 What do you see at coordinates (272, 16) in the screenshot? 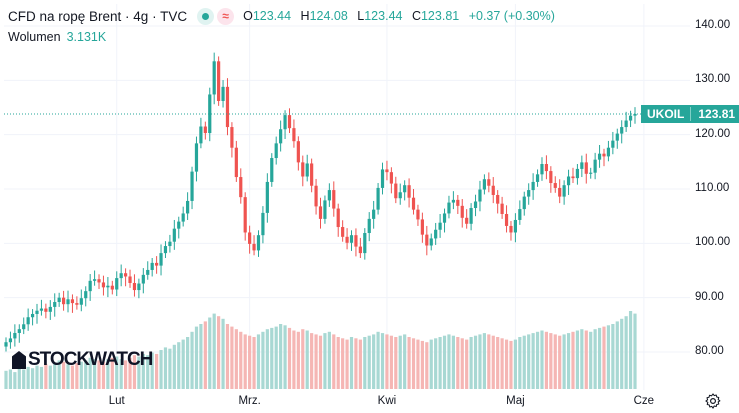
I see `open-value: 123.44` at bounding box center [272, 16].